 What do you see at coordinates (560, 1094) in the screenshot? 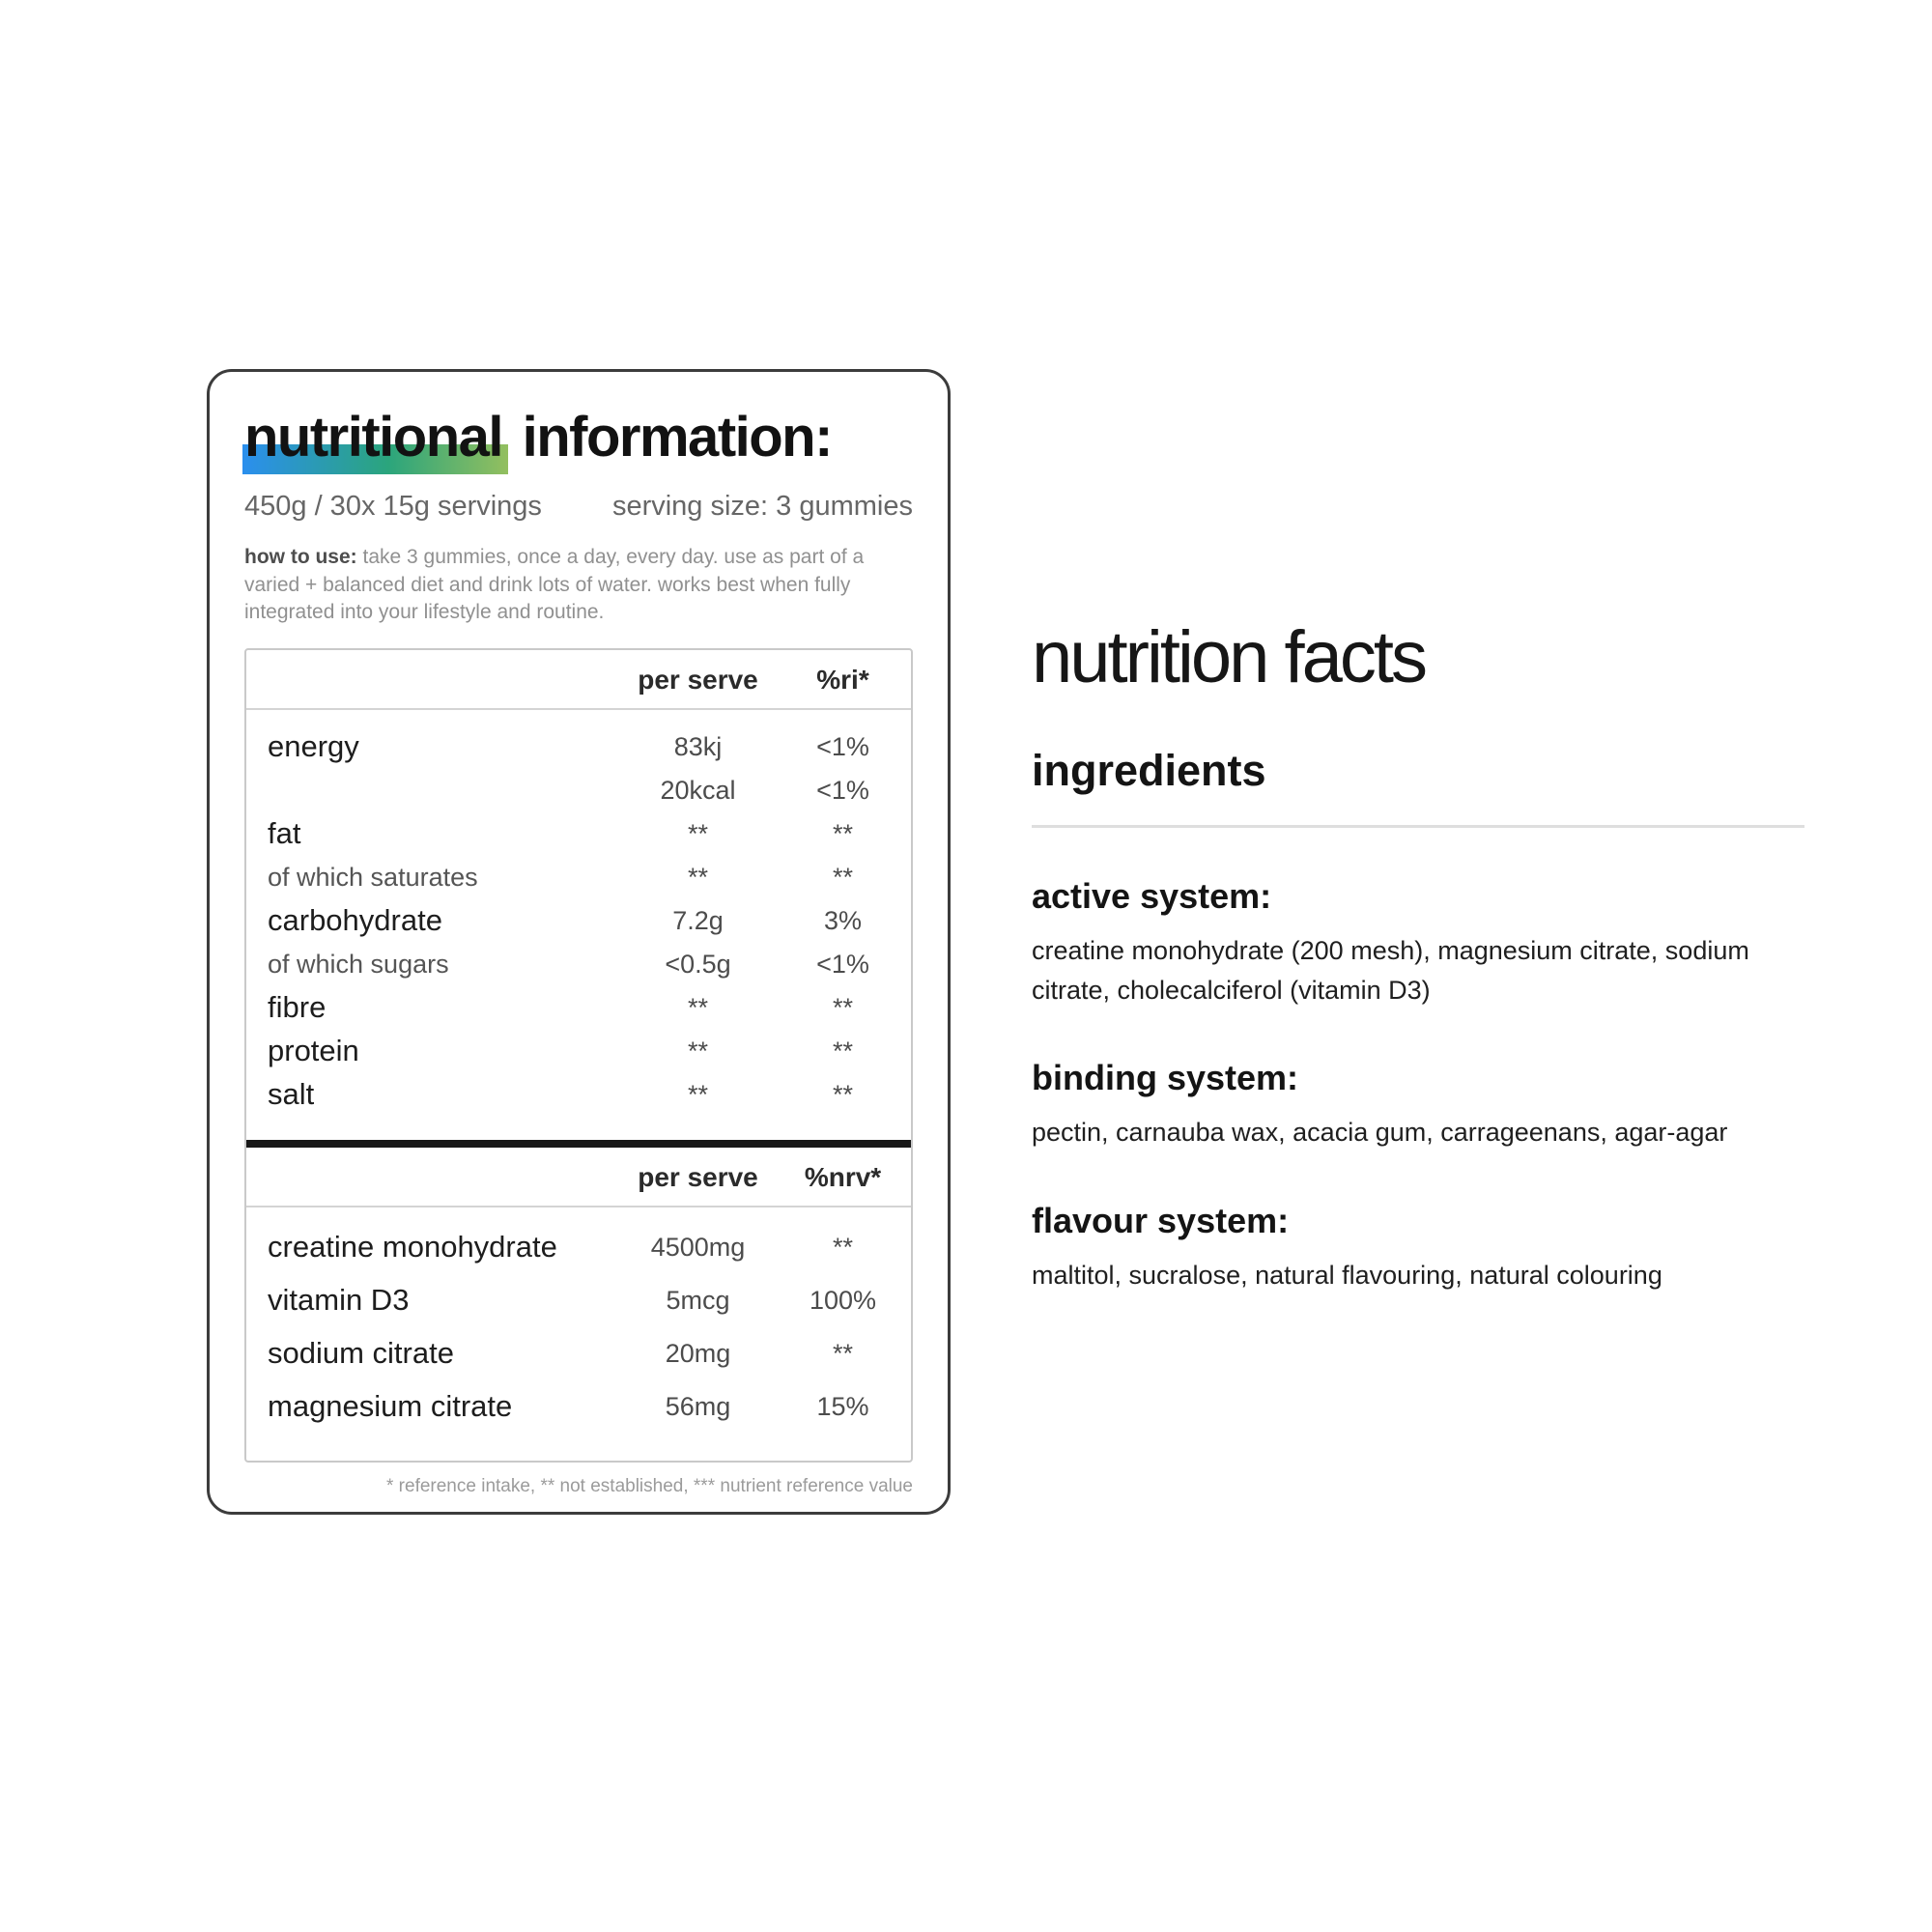
I see `table-row-salt: salt ** **` at bounding box center [560, 1094].